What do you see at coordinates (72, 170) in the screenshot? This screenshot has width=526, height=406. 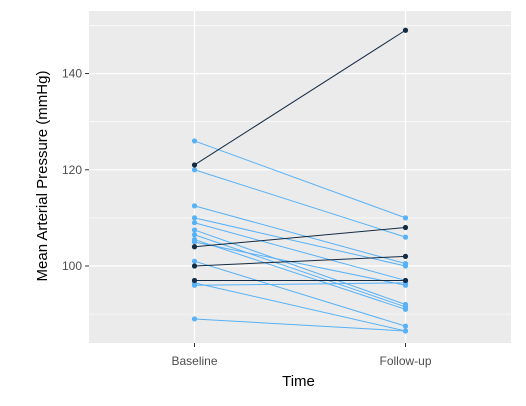 I see `y-tick-label: 120` at bounding box center [72, 170].